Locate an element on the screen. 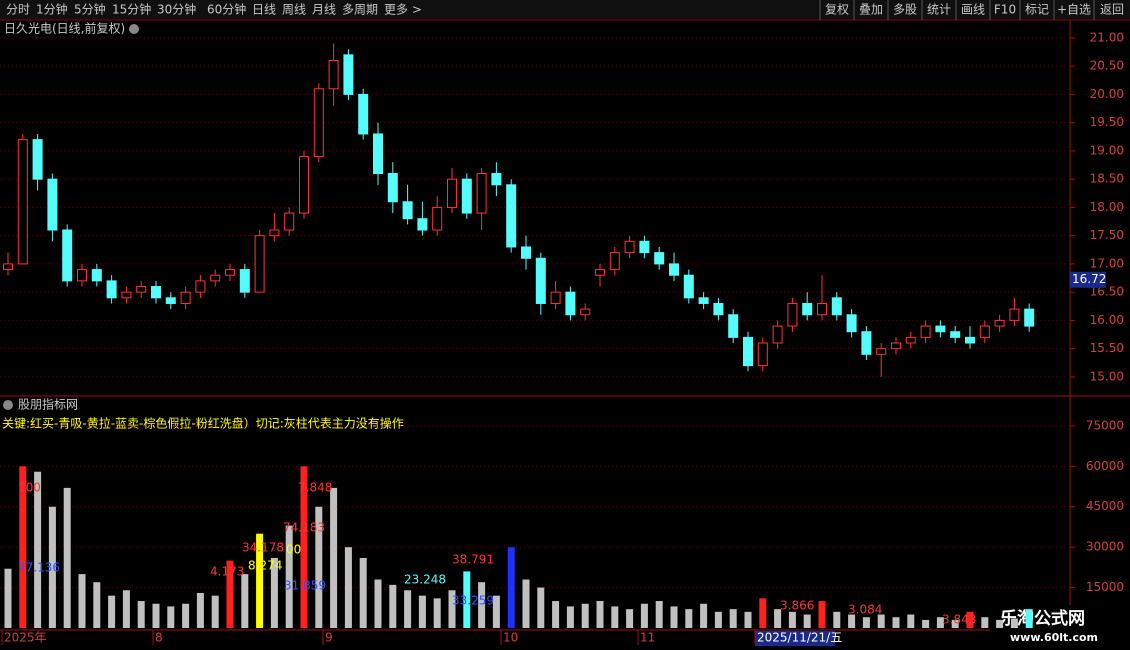 The width and height of the screenshot is (1130, 650). toolbar-button: 标记 is located at coordinates (1037, 10).